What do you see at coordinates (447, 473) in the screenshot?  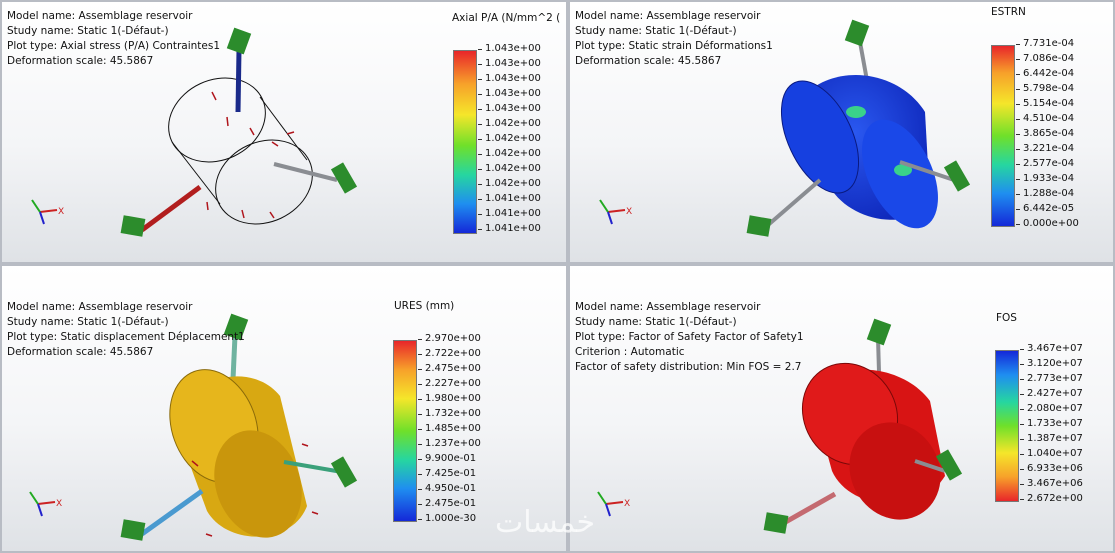 I see `legend-tick: 7.425e-01` at bounding box center [447, 473].